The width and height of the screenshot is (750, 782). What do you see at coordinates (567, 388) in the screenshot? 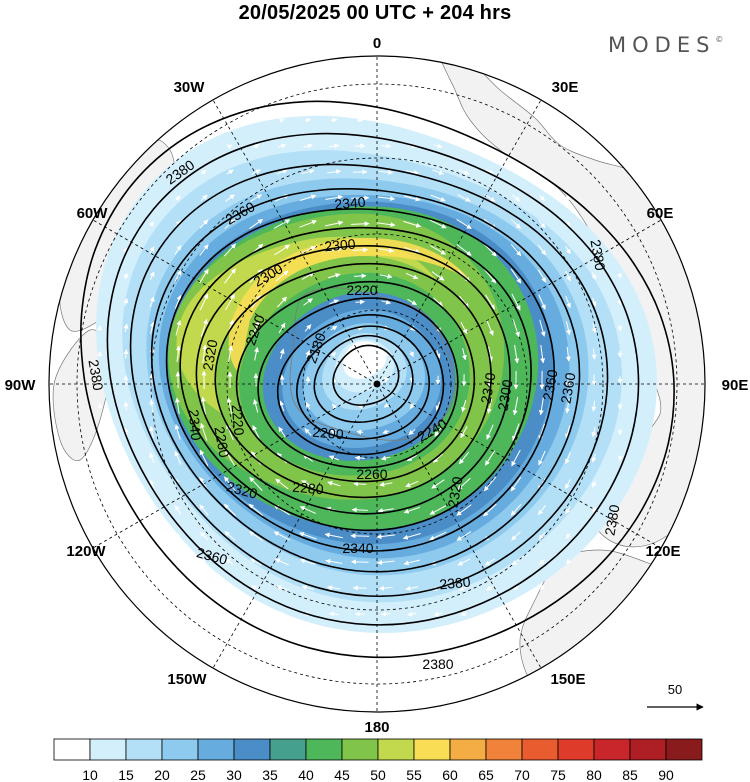
I see `contour-label: 2360` at bounding box center [567, 388].